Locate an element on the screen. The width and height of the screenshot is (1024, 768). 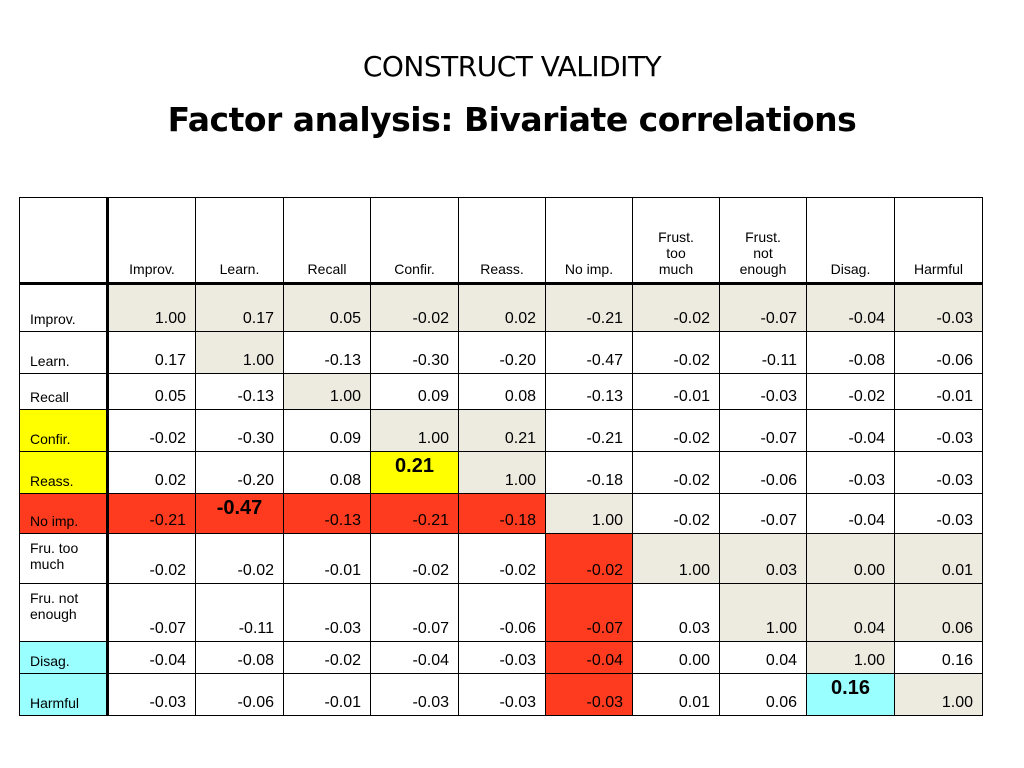
row-label: Fru. too much is located at coordinates (64, 558).